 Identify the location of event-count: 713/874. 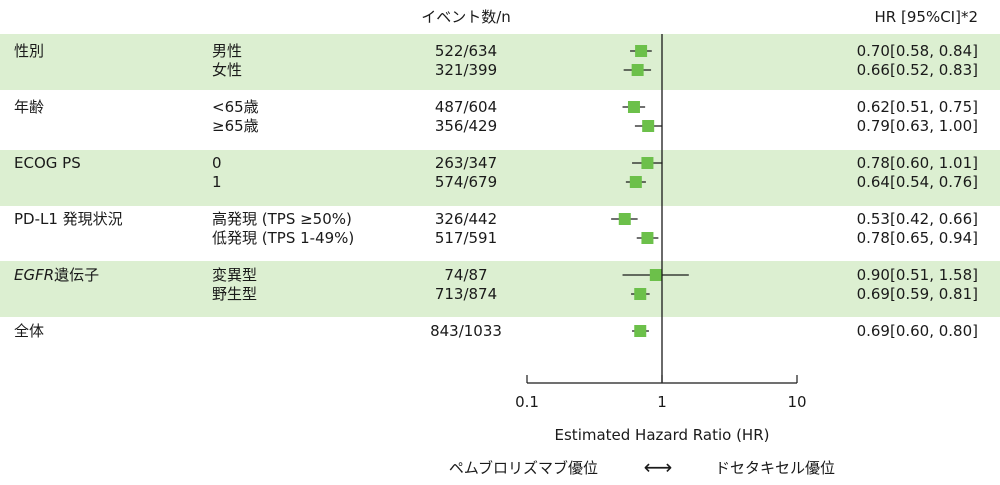
(466, 294).